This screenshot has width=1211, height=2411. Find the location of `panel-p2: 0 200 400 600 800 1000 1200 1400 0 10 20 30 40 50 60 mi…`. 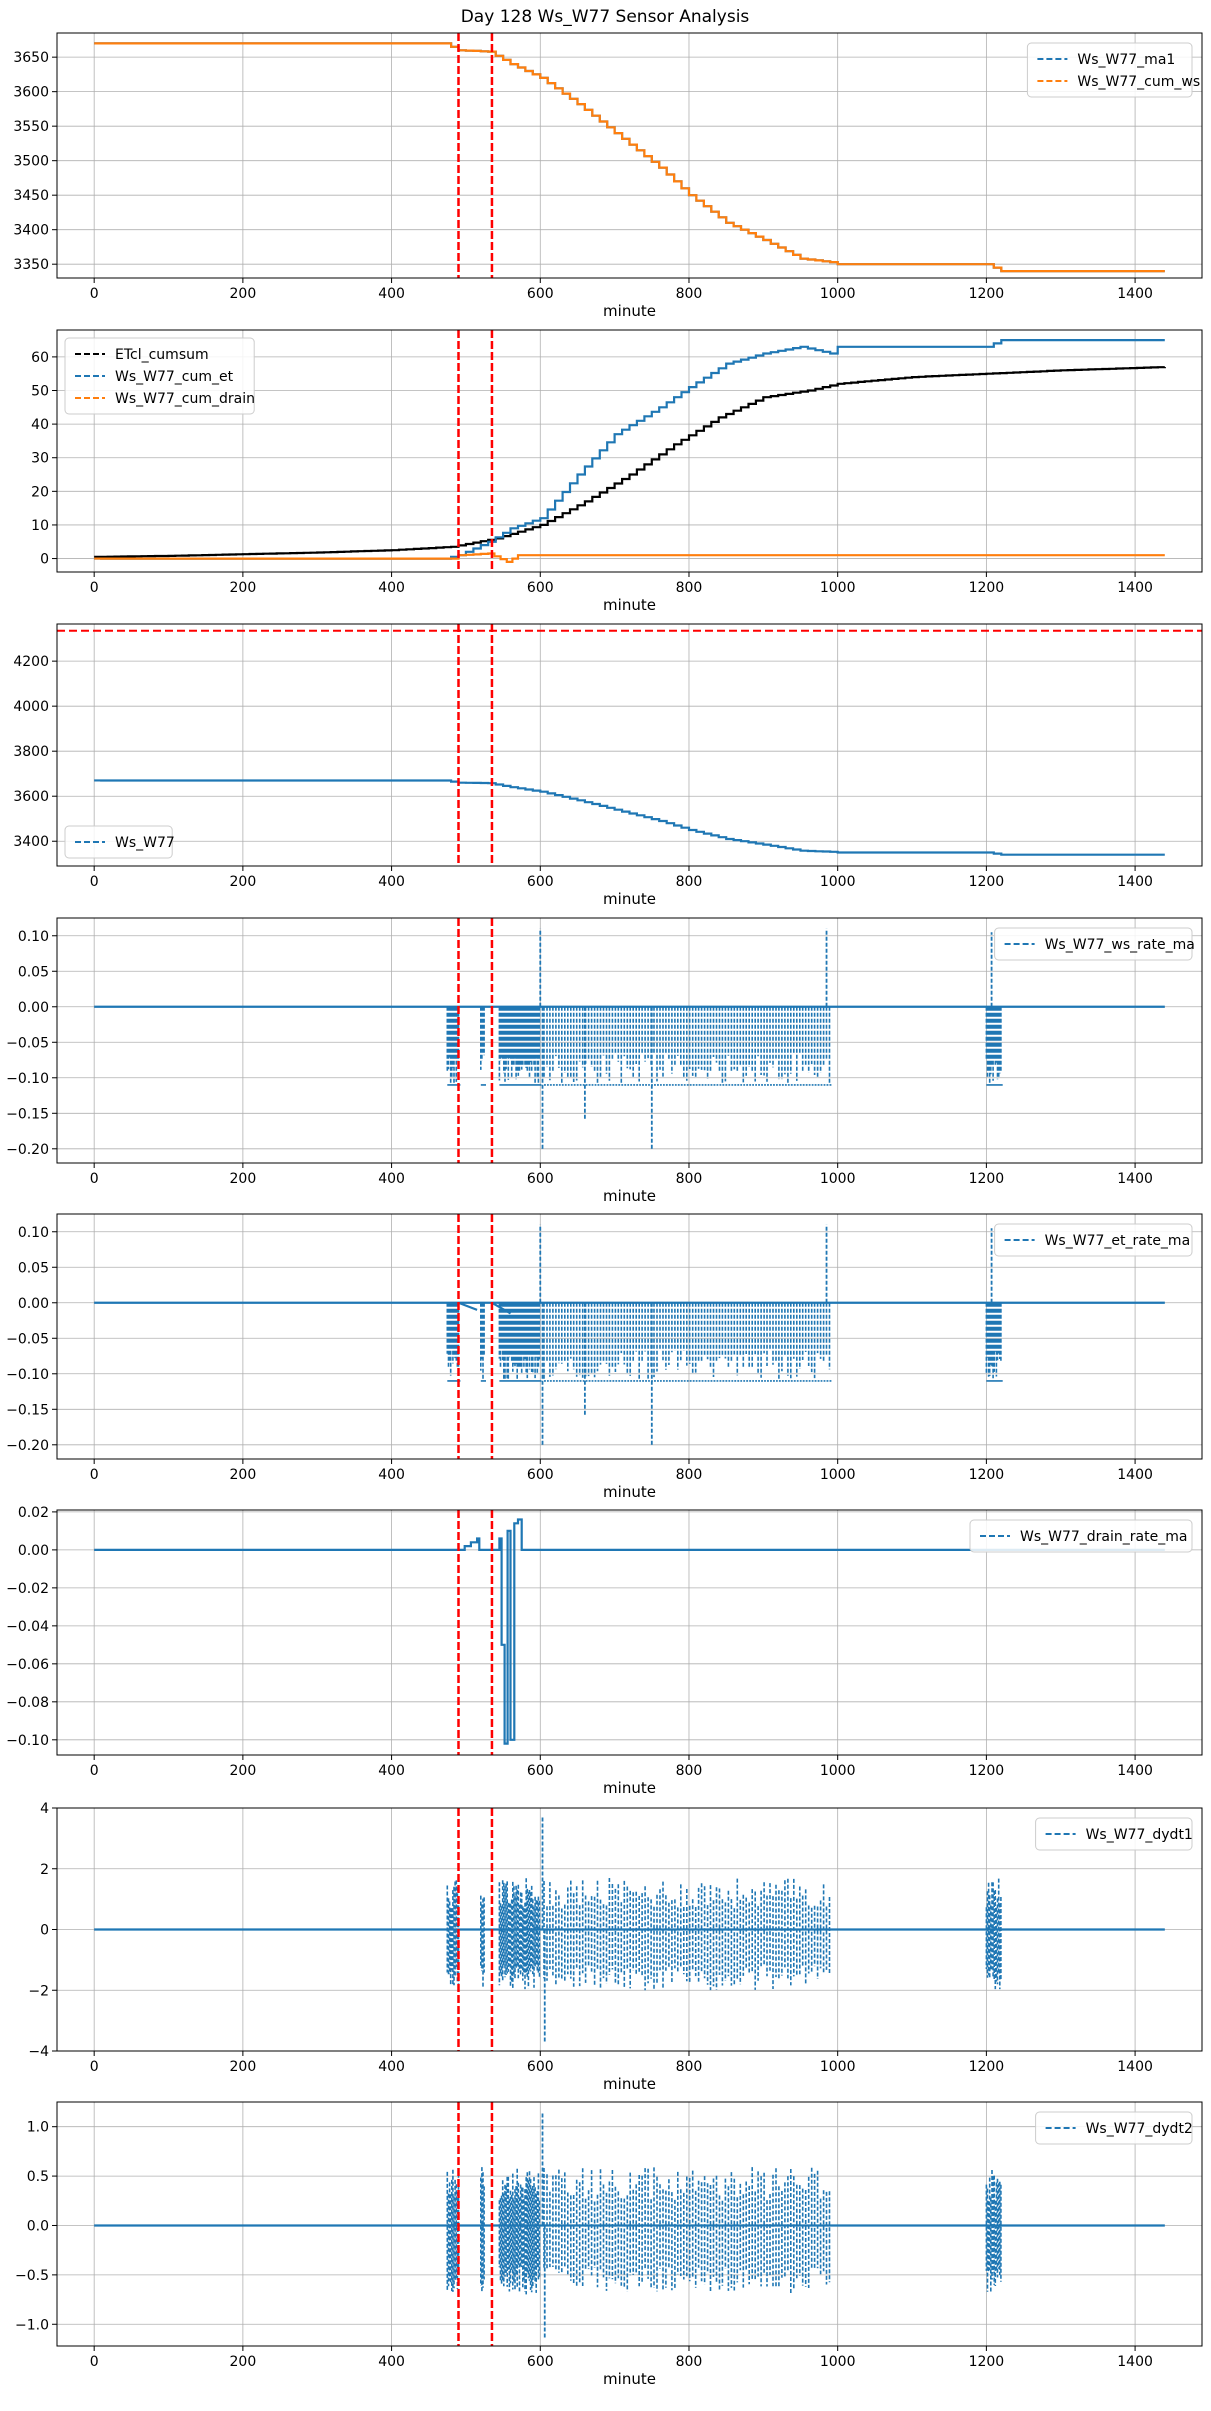

panel-p2: 0 200 400 600 800 1000 1200 1400 0 10 20 30 40 50 60 mi… is located at coordinates (617, 471).